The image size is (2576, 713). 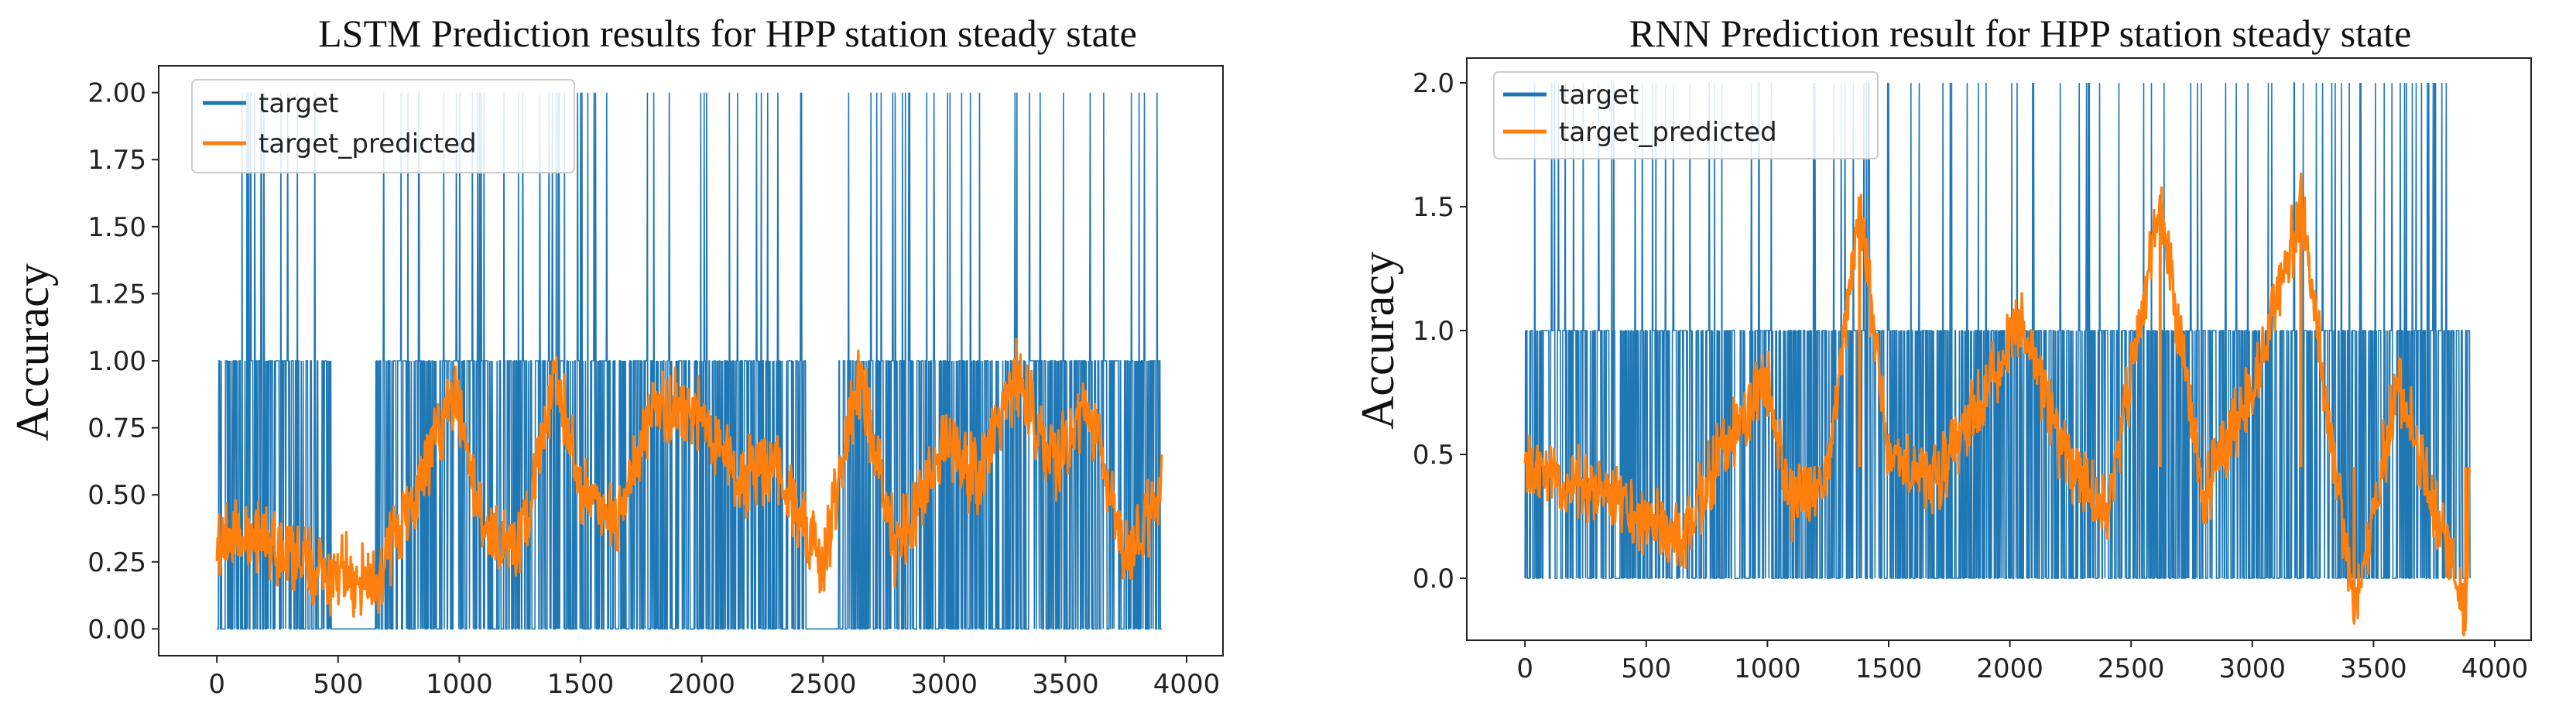 What do you see at coordinates (298, 103) in the screenshot?
I see `lstm-legend-target-label: target` at bounding box center [298, 103].